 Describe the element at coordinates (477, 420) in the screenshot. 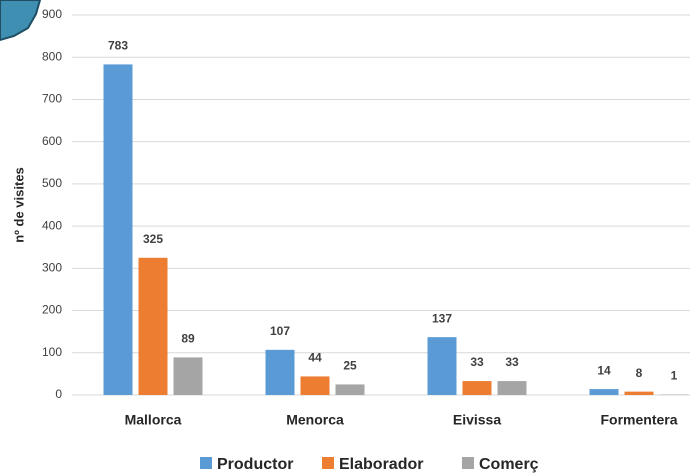

I see `x-tick-label: Eivissa` at that location.